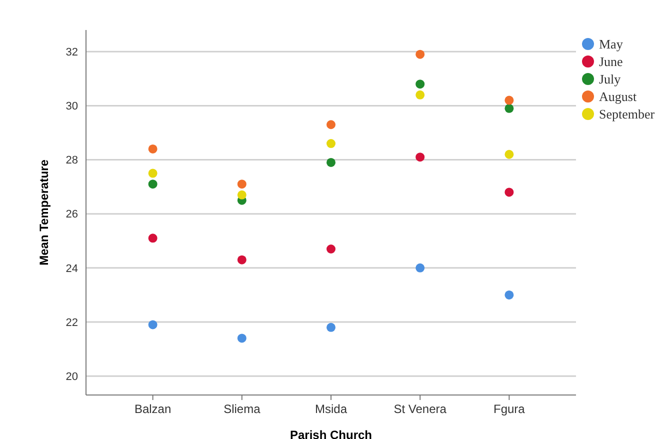  Describe the element at coordinates (44, 212) in the screenshot. I see `y-axis-title: Mean Temperature` at that location.